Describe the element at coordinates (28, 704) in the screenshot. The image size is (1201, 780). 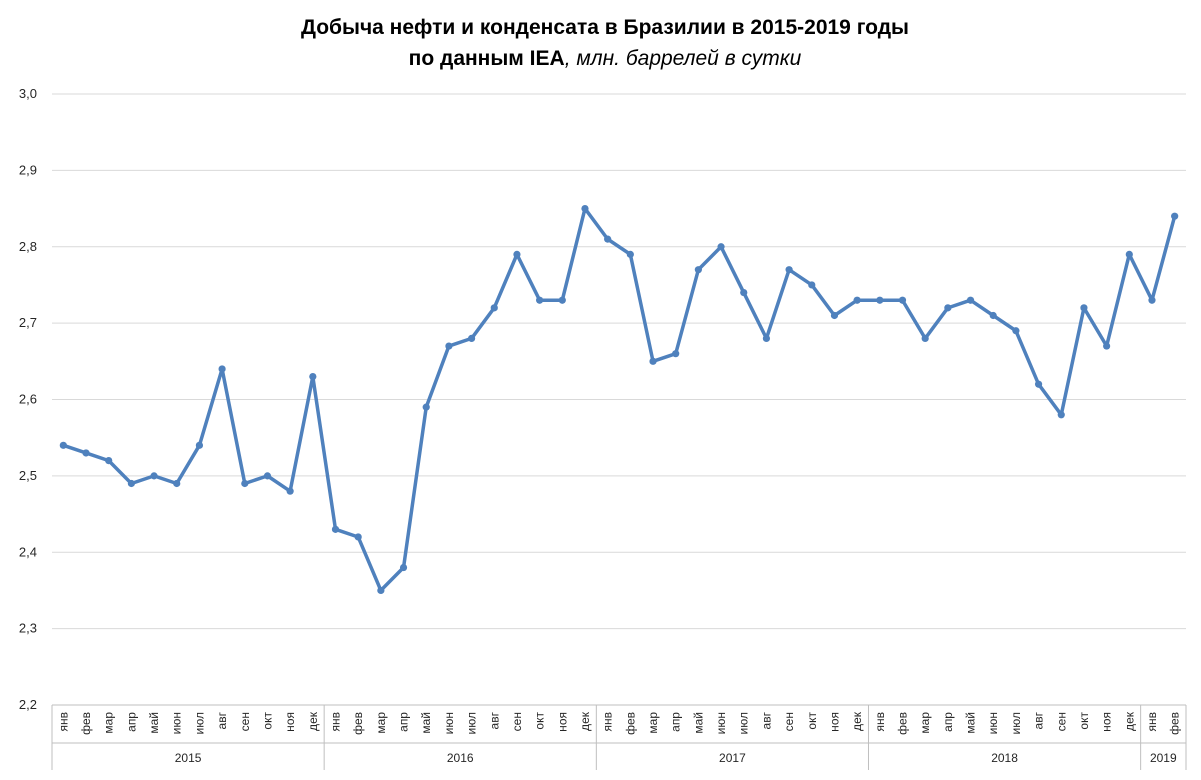
I see `y-tick-label: 2,2` at that location.